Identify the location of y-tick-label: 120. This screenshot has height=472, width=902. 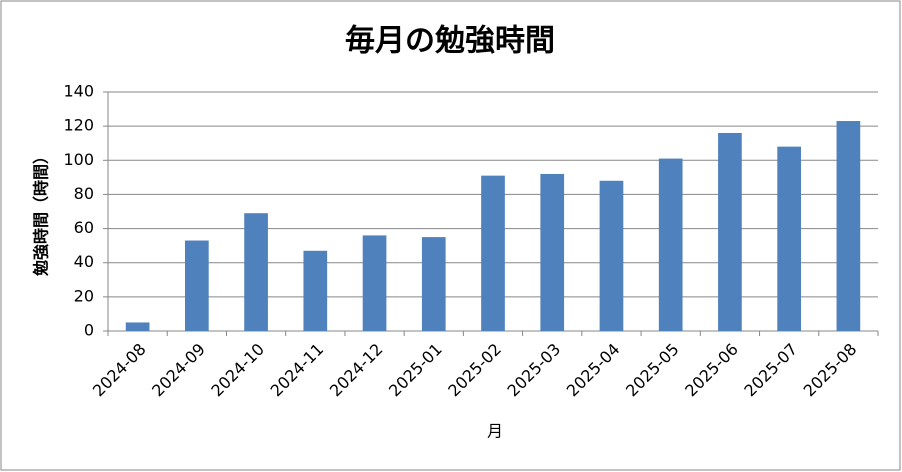
(78, 125).